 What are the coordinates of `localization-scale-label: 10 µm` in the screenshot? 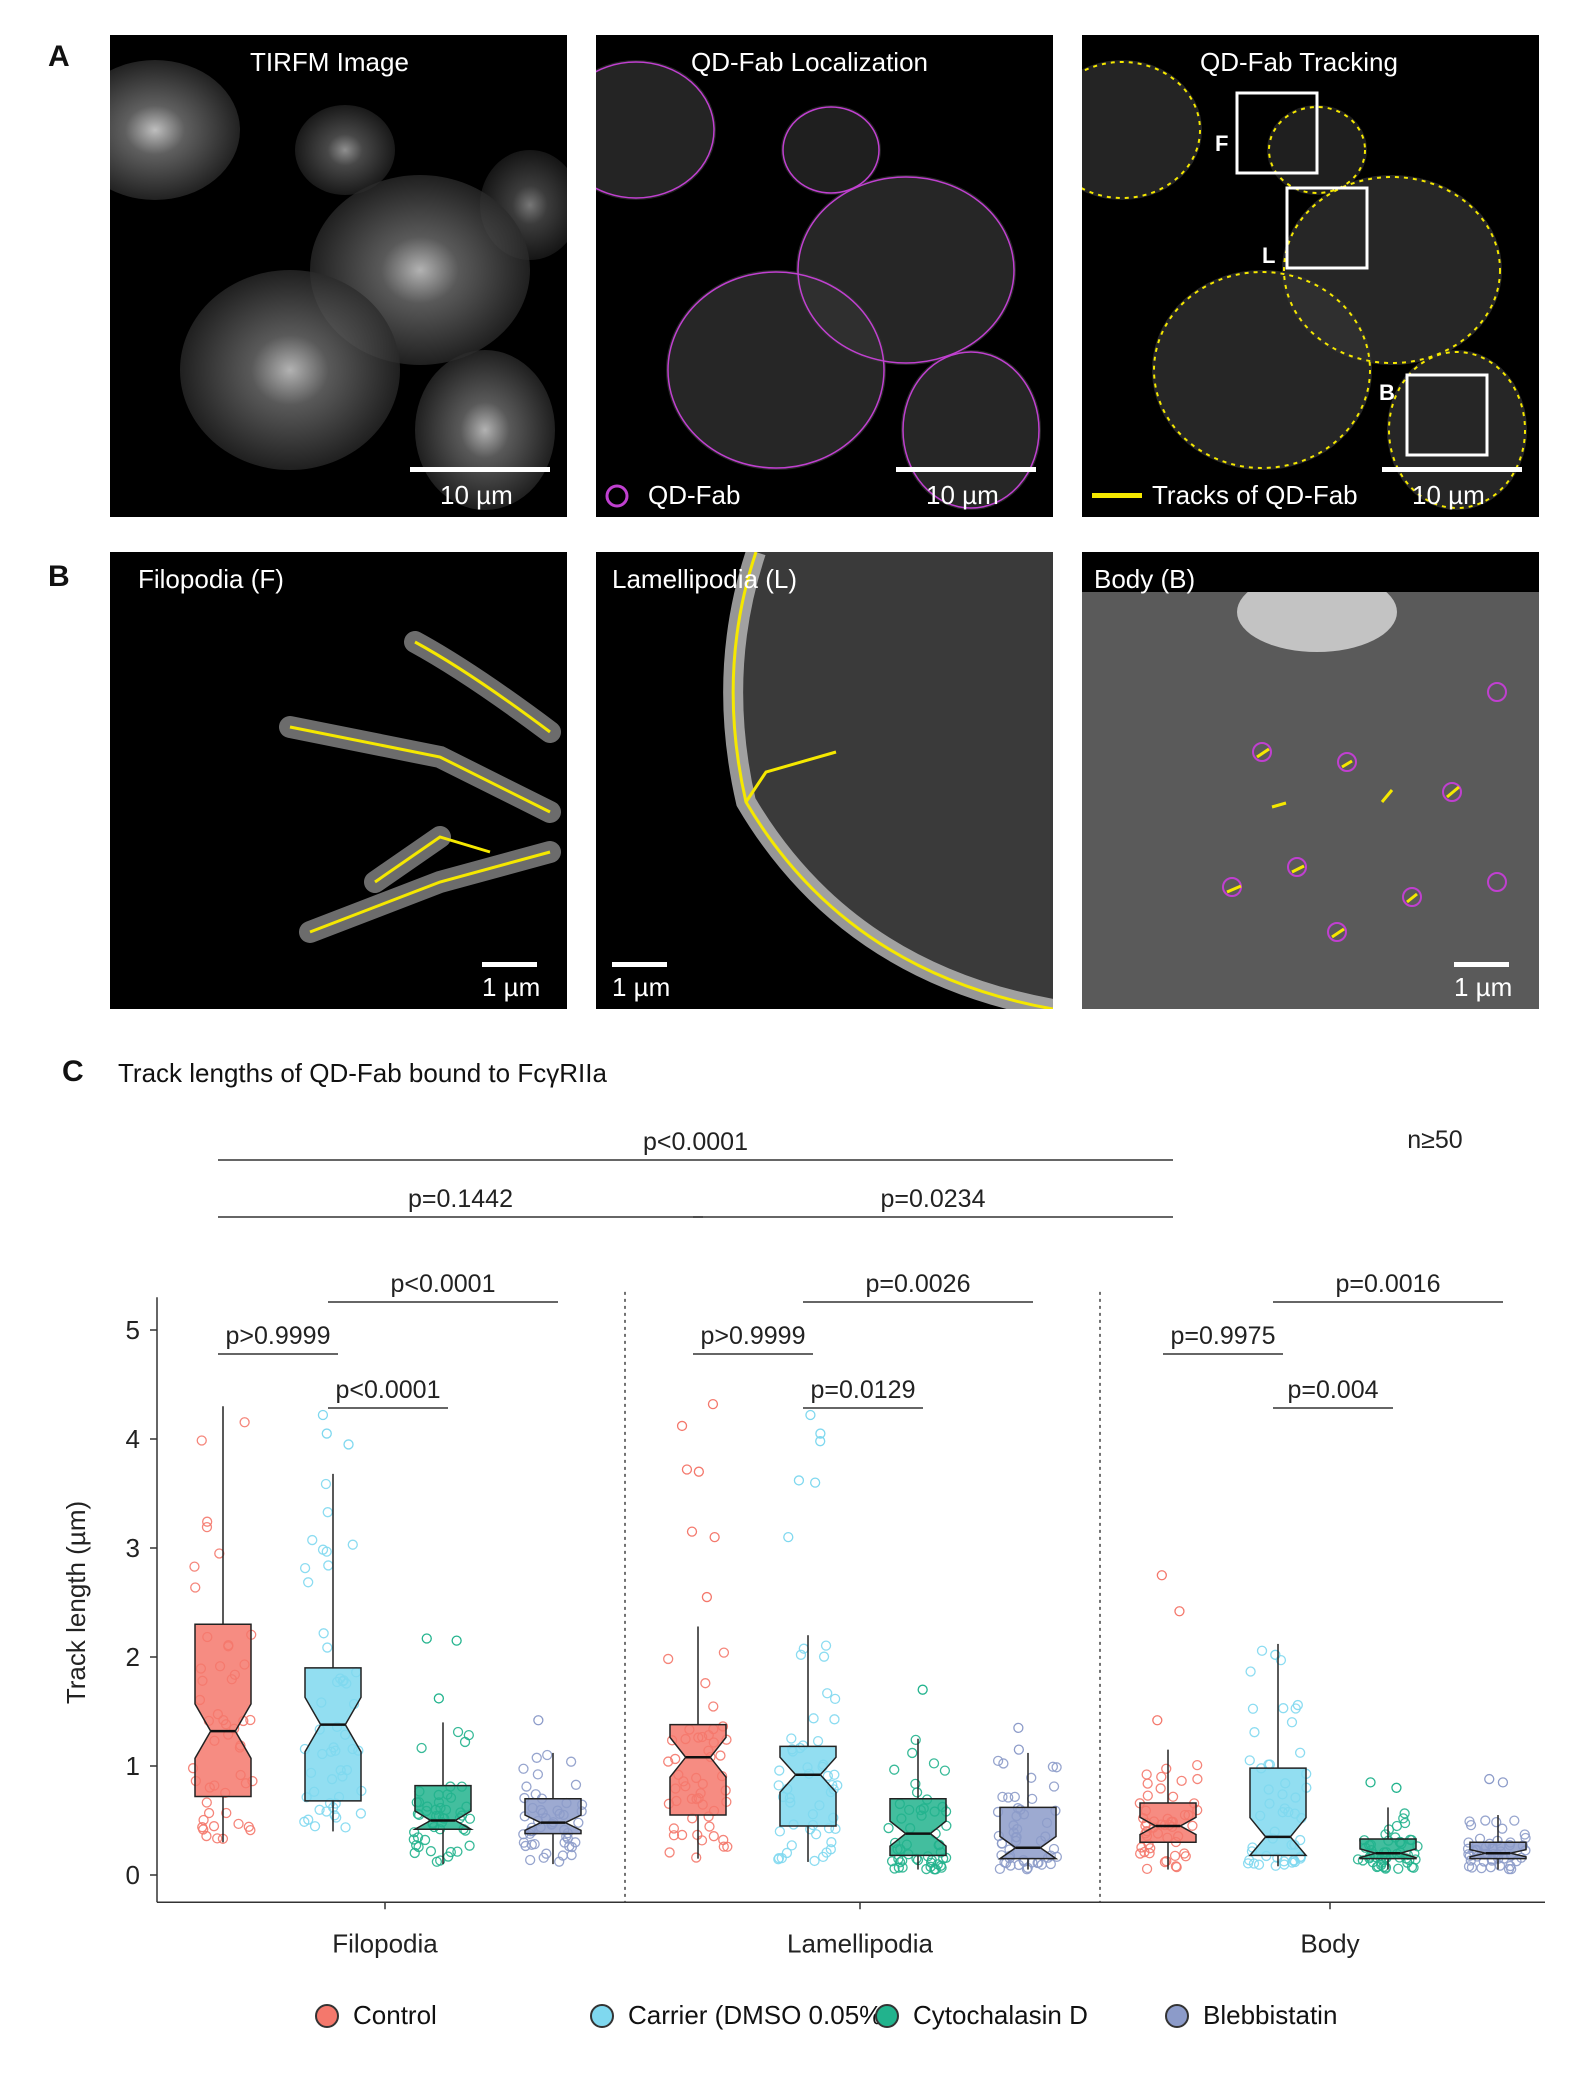 It's located at (962, 495).